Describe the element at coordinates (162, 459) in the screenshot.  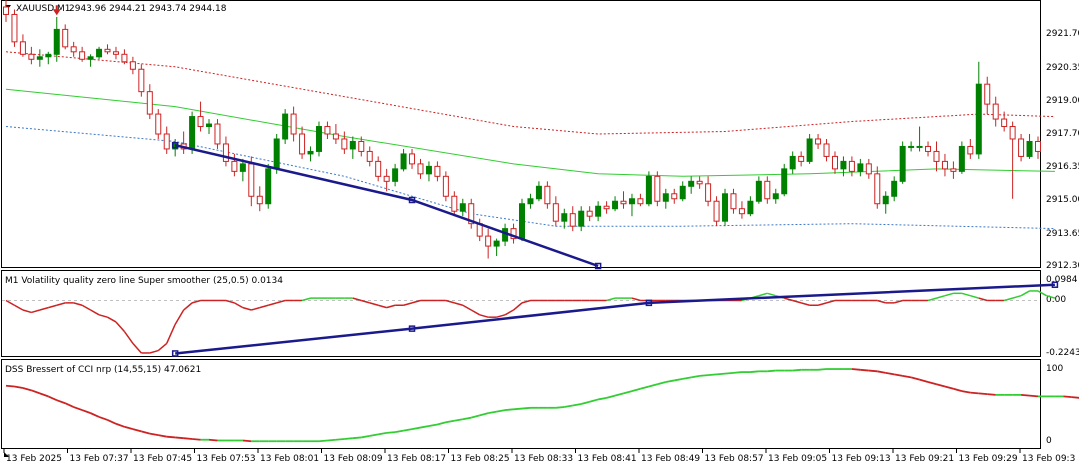
I see `time-label: 13 Feb 07:45` at that location.